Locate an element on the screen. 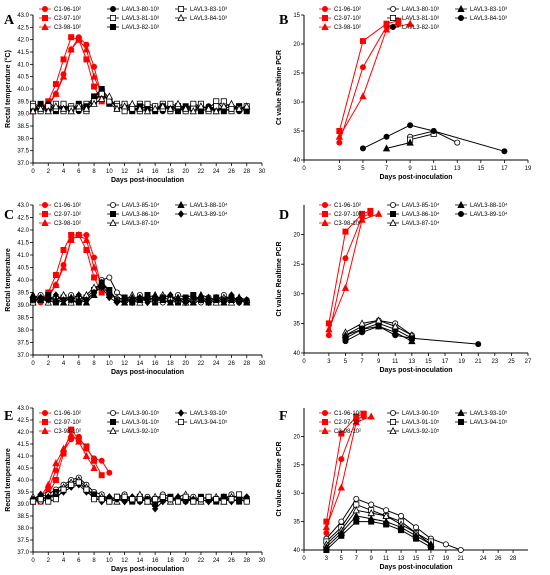 The image size is (550, 575). legend-label: LAVL3-92-10⁵ is located at coordinates (421, 431).